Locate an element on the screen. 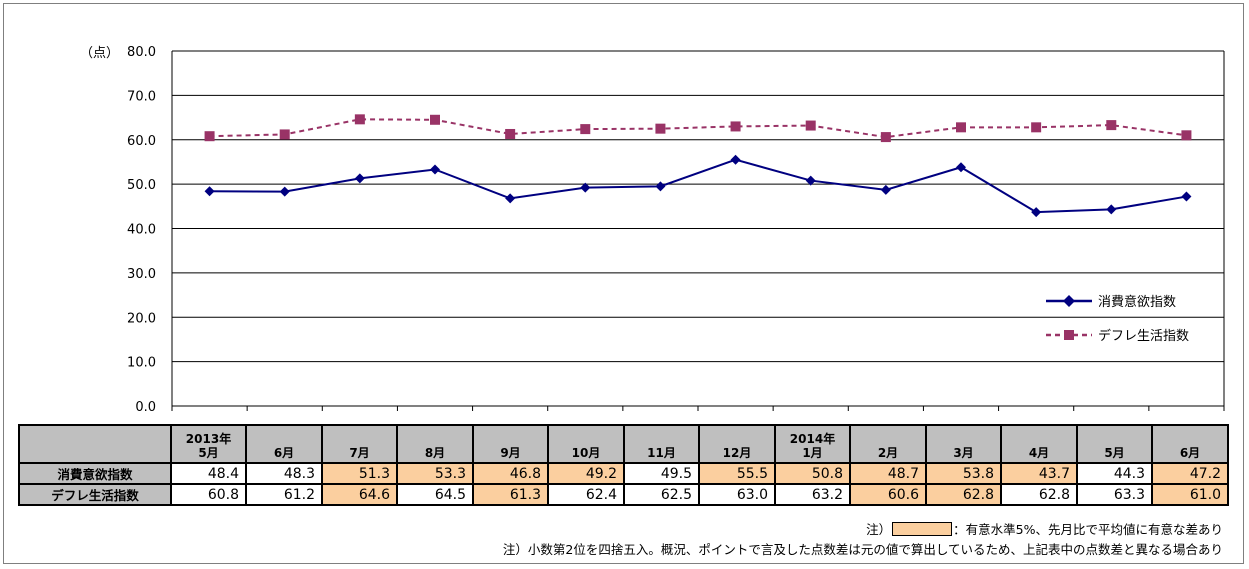  table-cell: 62.4 is located at coordinates (586, 494).